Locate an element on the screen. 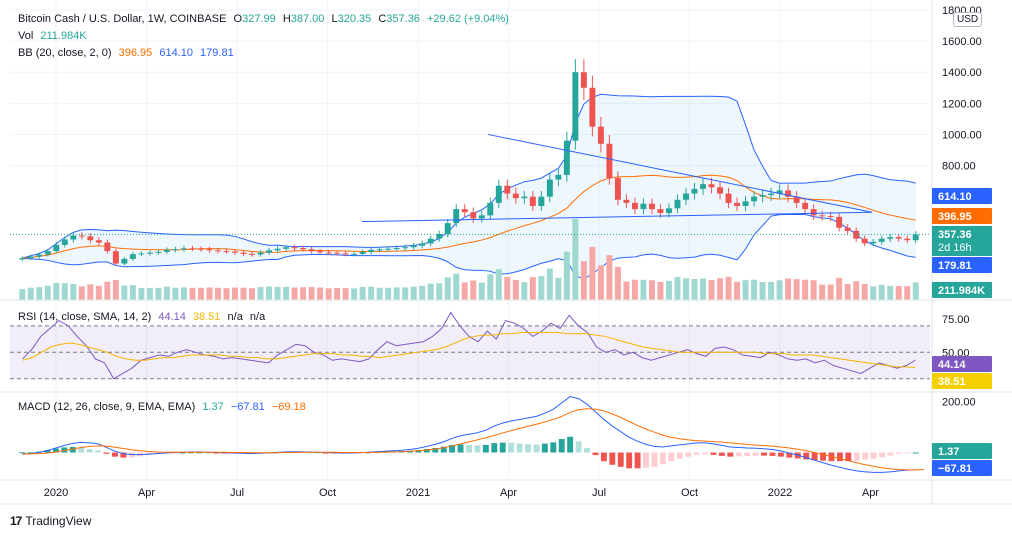 The width and height of the screenshot is (1012, 538). macd-label: MACD (12, 26, close, 9, EMA, EMA) is located at coordinates (107, 407).